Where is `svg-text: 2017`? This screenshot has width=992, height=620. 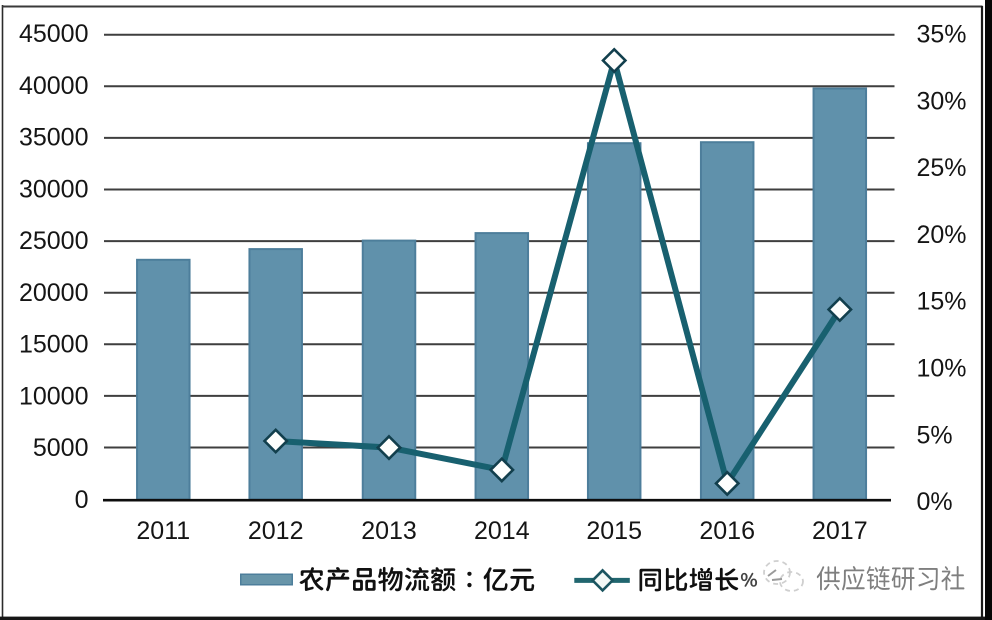 svg-text: 2017 is located at coordinates (840, 531).